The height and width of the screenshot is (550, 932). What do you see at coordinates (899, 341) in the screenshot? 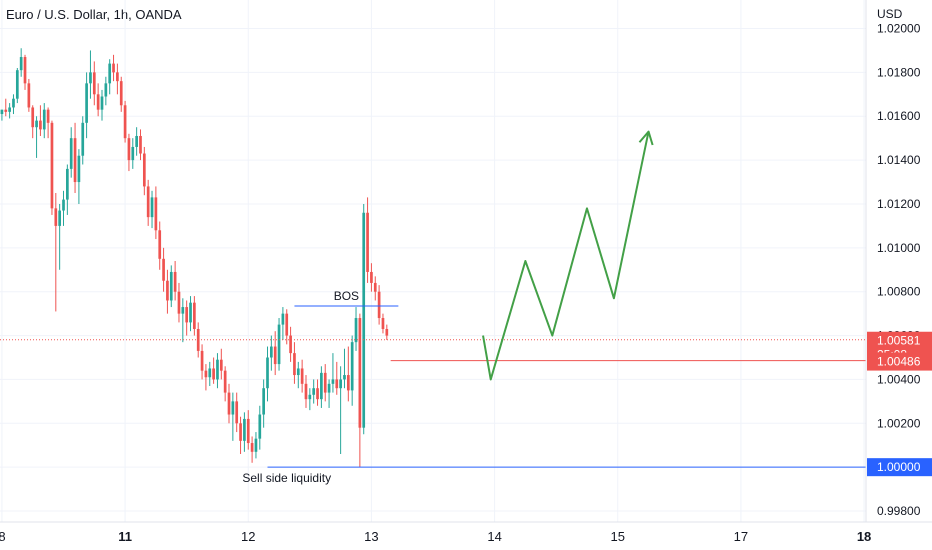
I see `price-badge-text: 1.00581` at bounding box center [899, 341].